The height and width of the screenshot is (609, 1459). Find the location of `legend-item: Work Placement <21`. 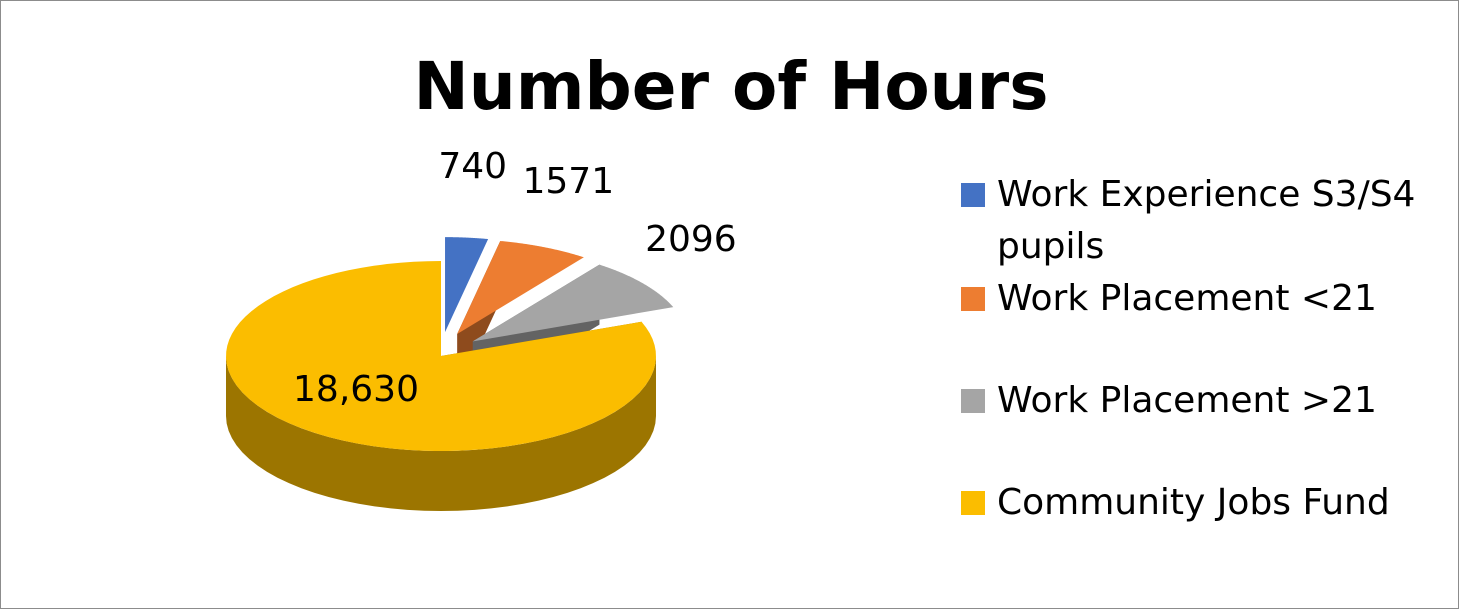

legend-item: Work Placement <21 is located at coordinates (1196, 299).